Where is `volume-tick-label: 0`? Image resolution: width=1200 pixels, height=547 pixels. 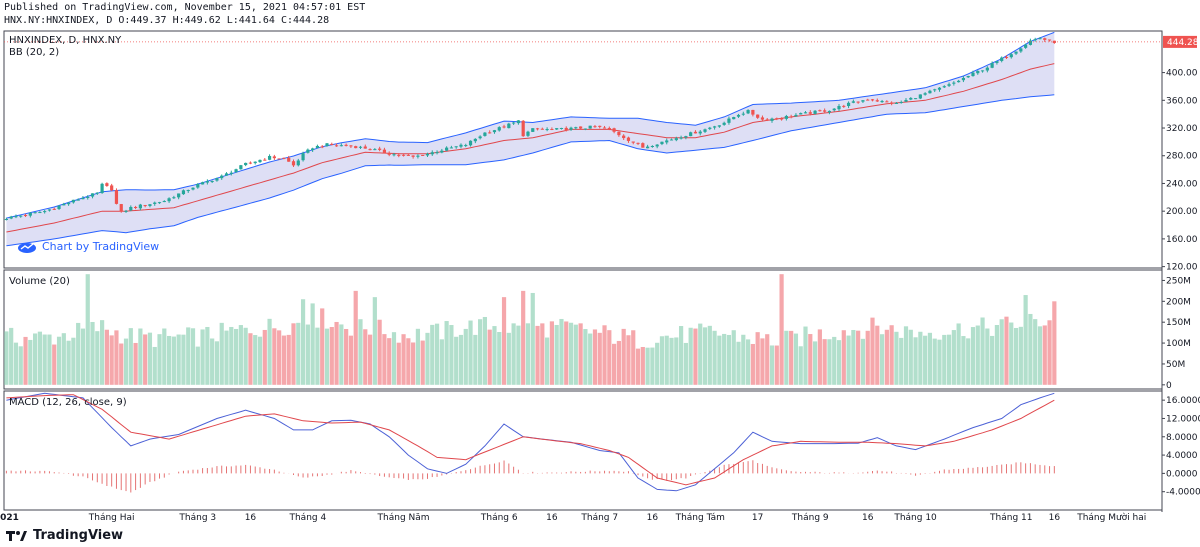 volume-tick-label: 0 is located at coordinates (1169, 386).